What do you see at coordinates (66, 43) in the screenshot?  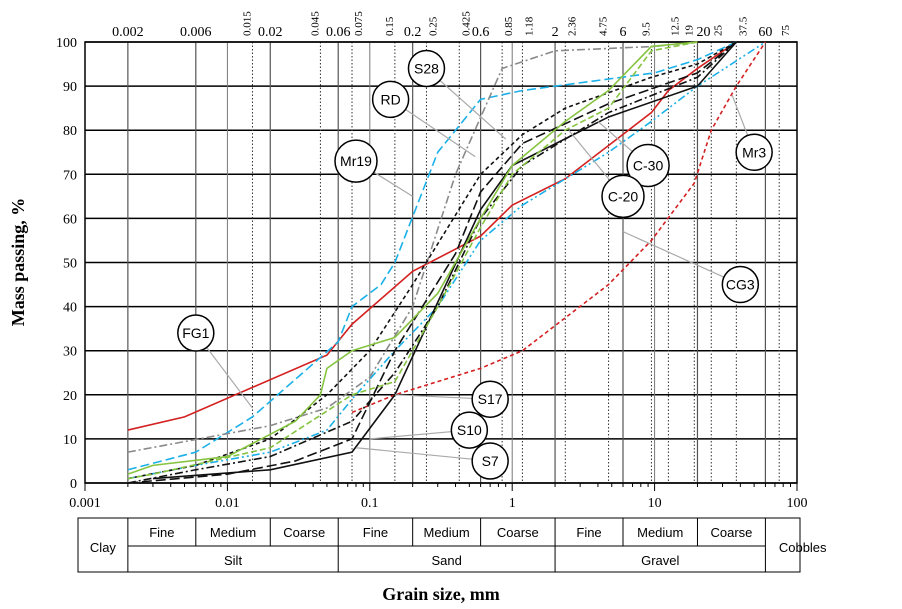 I see `y-tick-label: 100` at bounding box center [66, 43].